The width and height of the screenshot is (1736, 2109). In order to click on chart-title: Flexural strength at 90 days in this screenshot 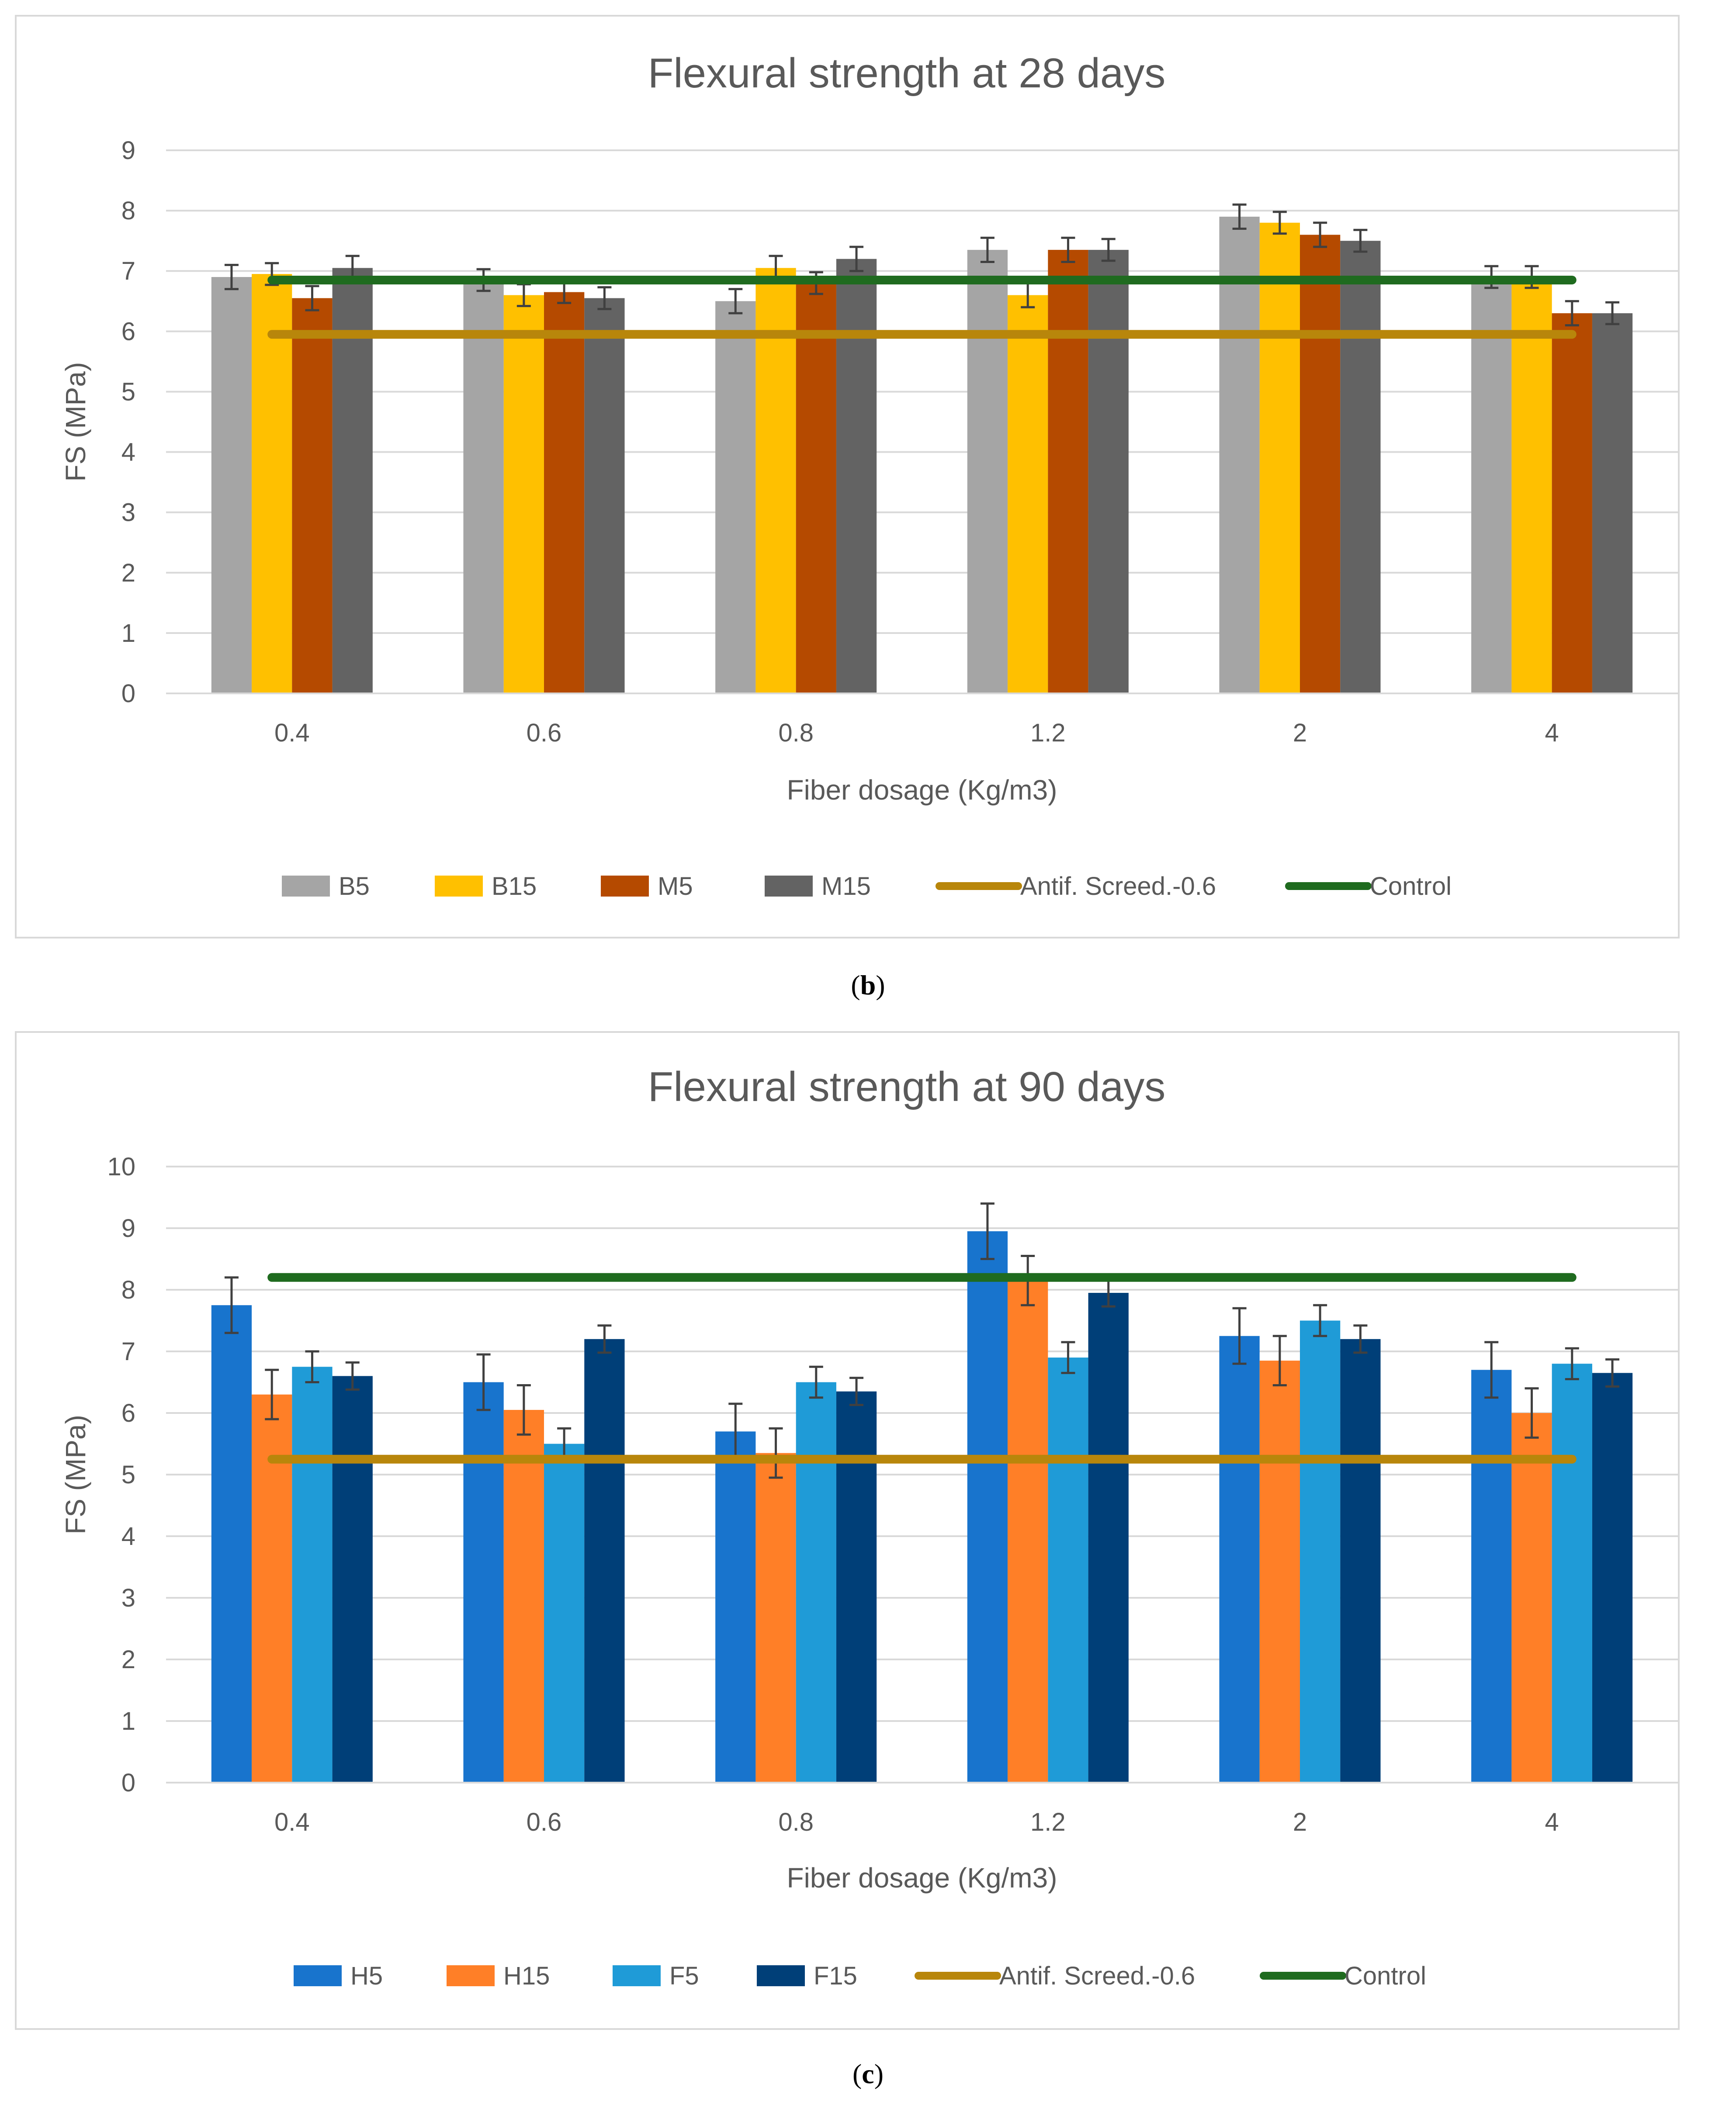, I will do `click(907, 1086)`.